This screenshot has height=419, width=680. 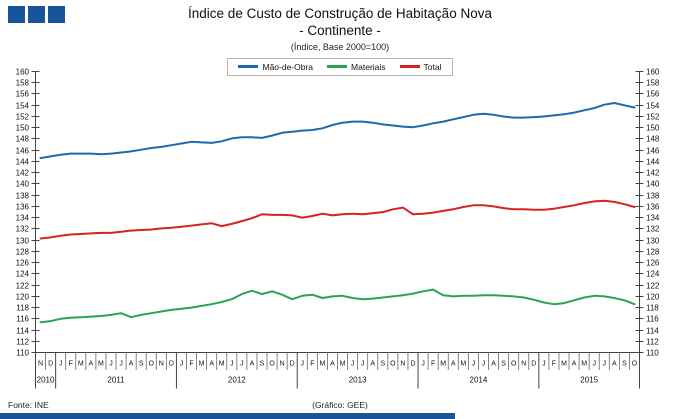 What do you see at coordinates (432, 66) in the screenshot?
I see `legend-label: Total` at bounding box center [432, 66].